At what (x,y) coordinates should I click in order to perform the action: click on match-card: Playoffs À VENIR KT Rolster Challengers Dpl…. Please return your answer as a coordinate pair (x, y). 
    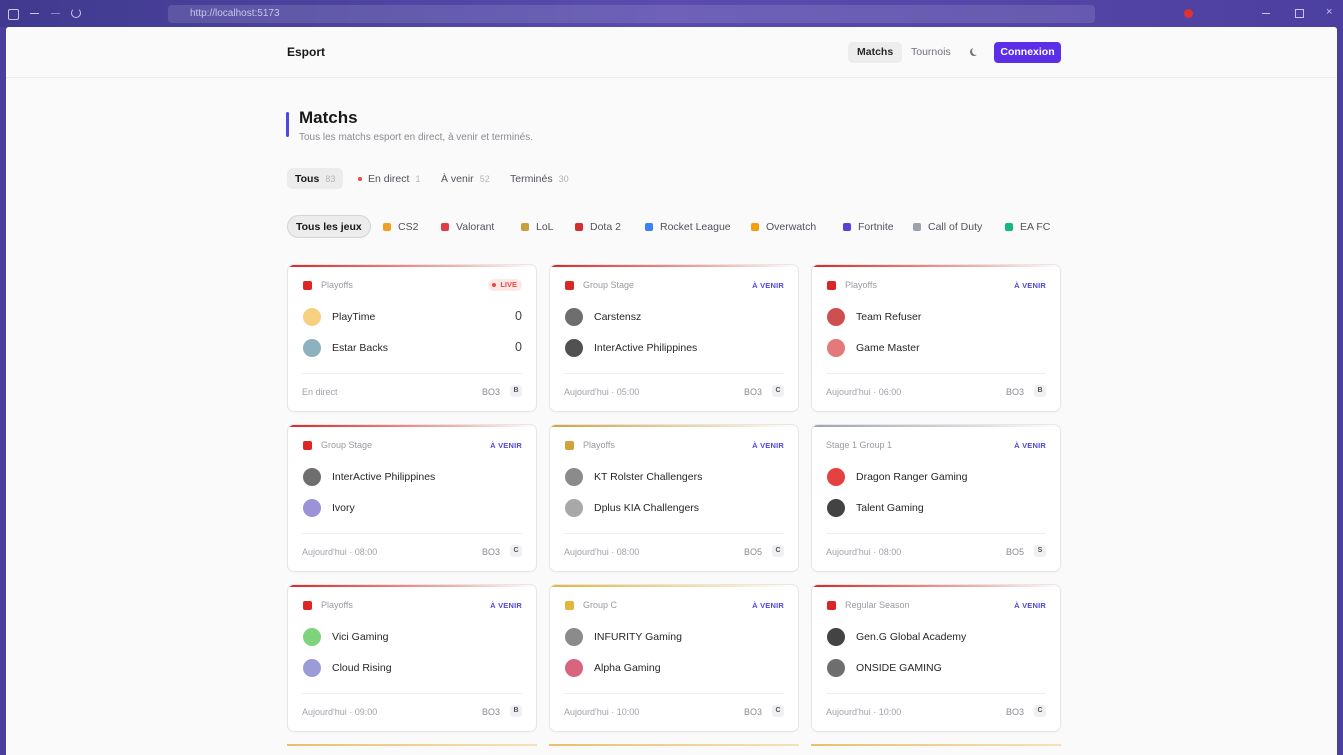
    Looking at the image, I should click on (674, 498).